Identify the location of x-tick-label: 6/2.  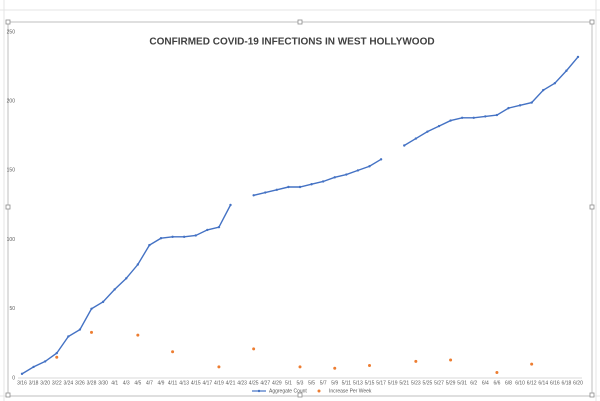
(473, 383).